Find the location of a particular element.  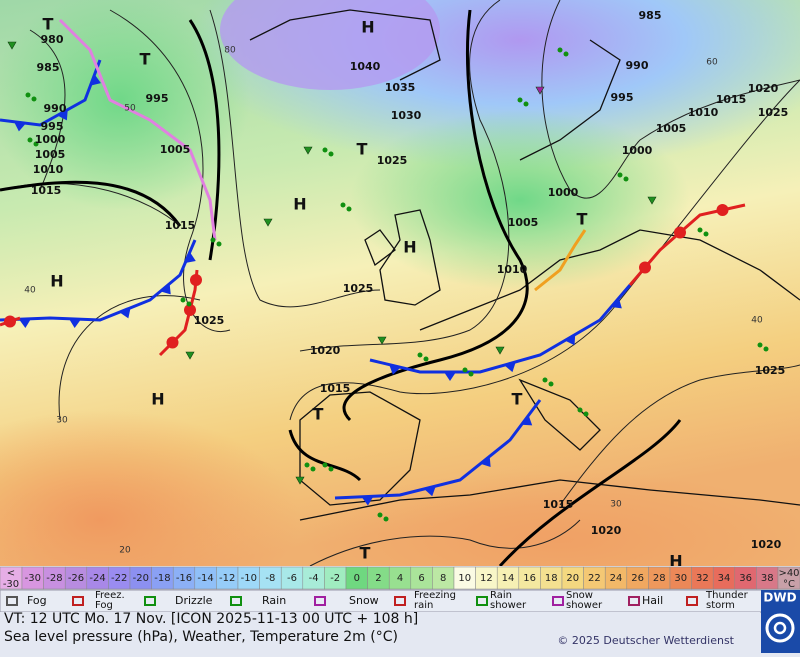

isobar-label: 990 is located at coordinates (637, 65).